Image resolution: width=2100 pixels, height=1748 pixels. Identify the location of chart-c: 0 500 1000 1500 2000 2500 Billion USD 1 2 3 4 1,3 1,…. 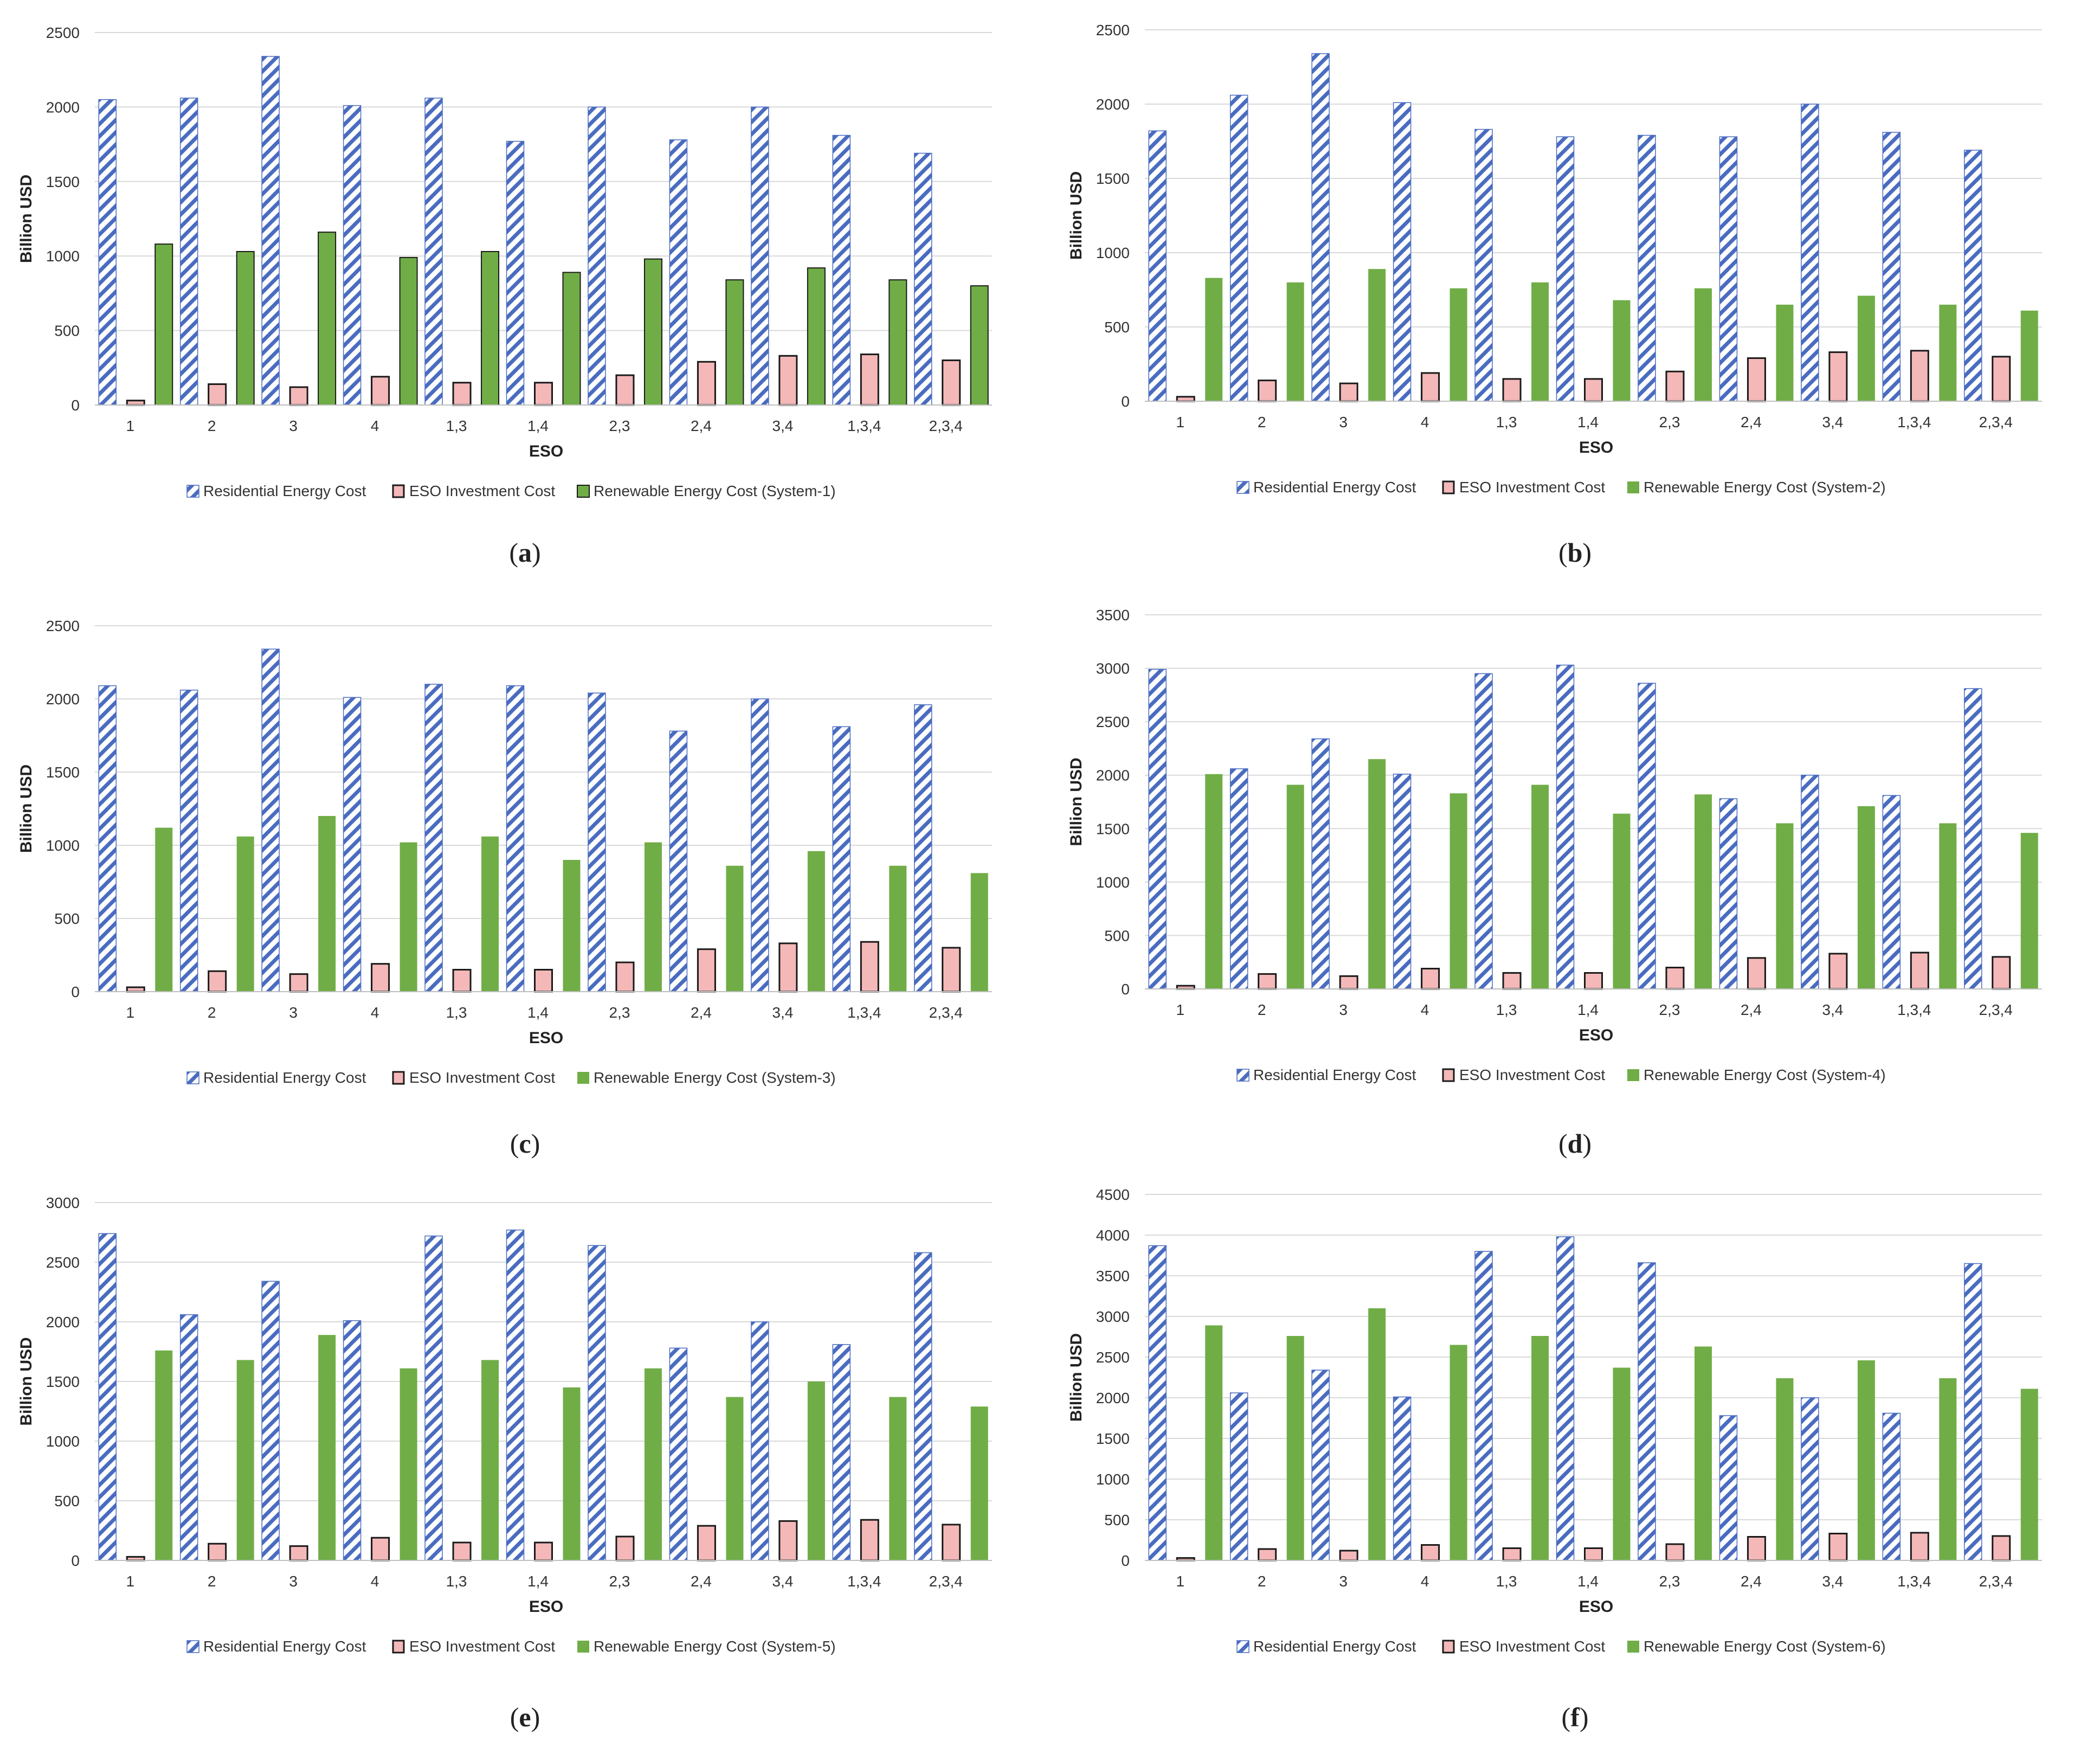
(505, 852).